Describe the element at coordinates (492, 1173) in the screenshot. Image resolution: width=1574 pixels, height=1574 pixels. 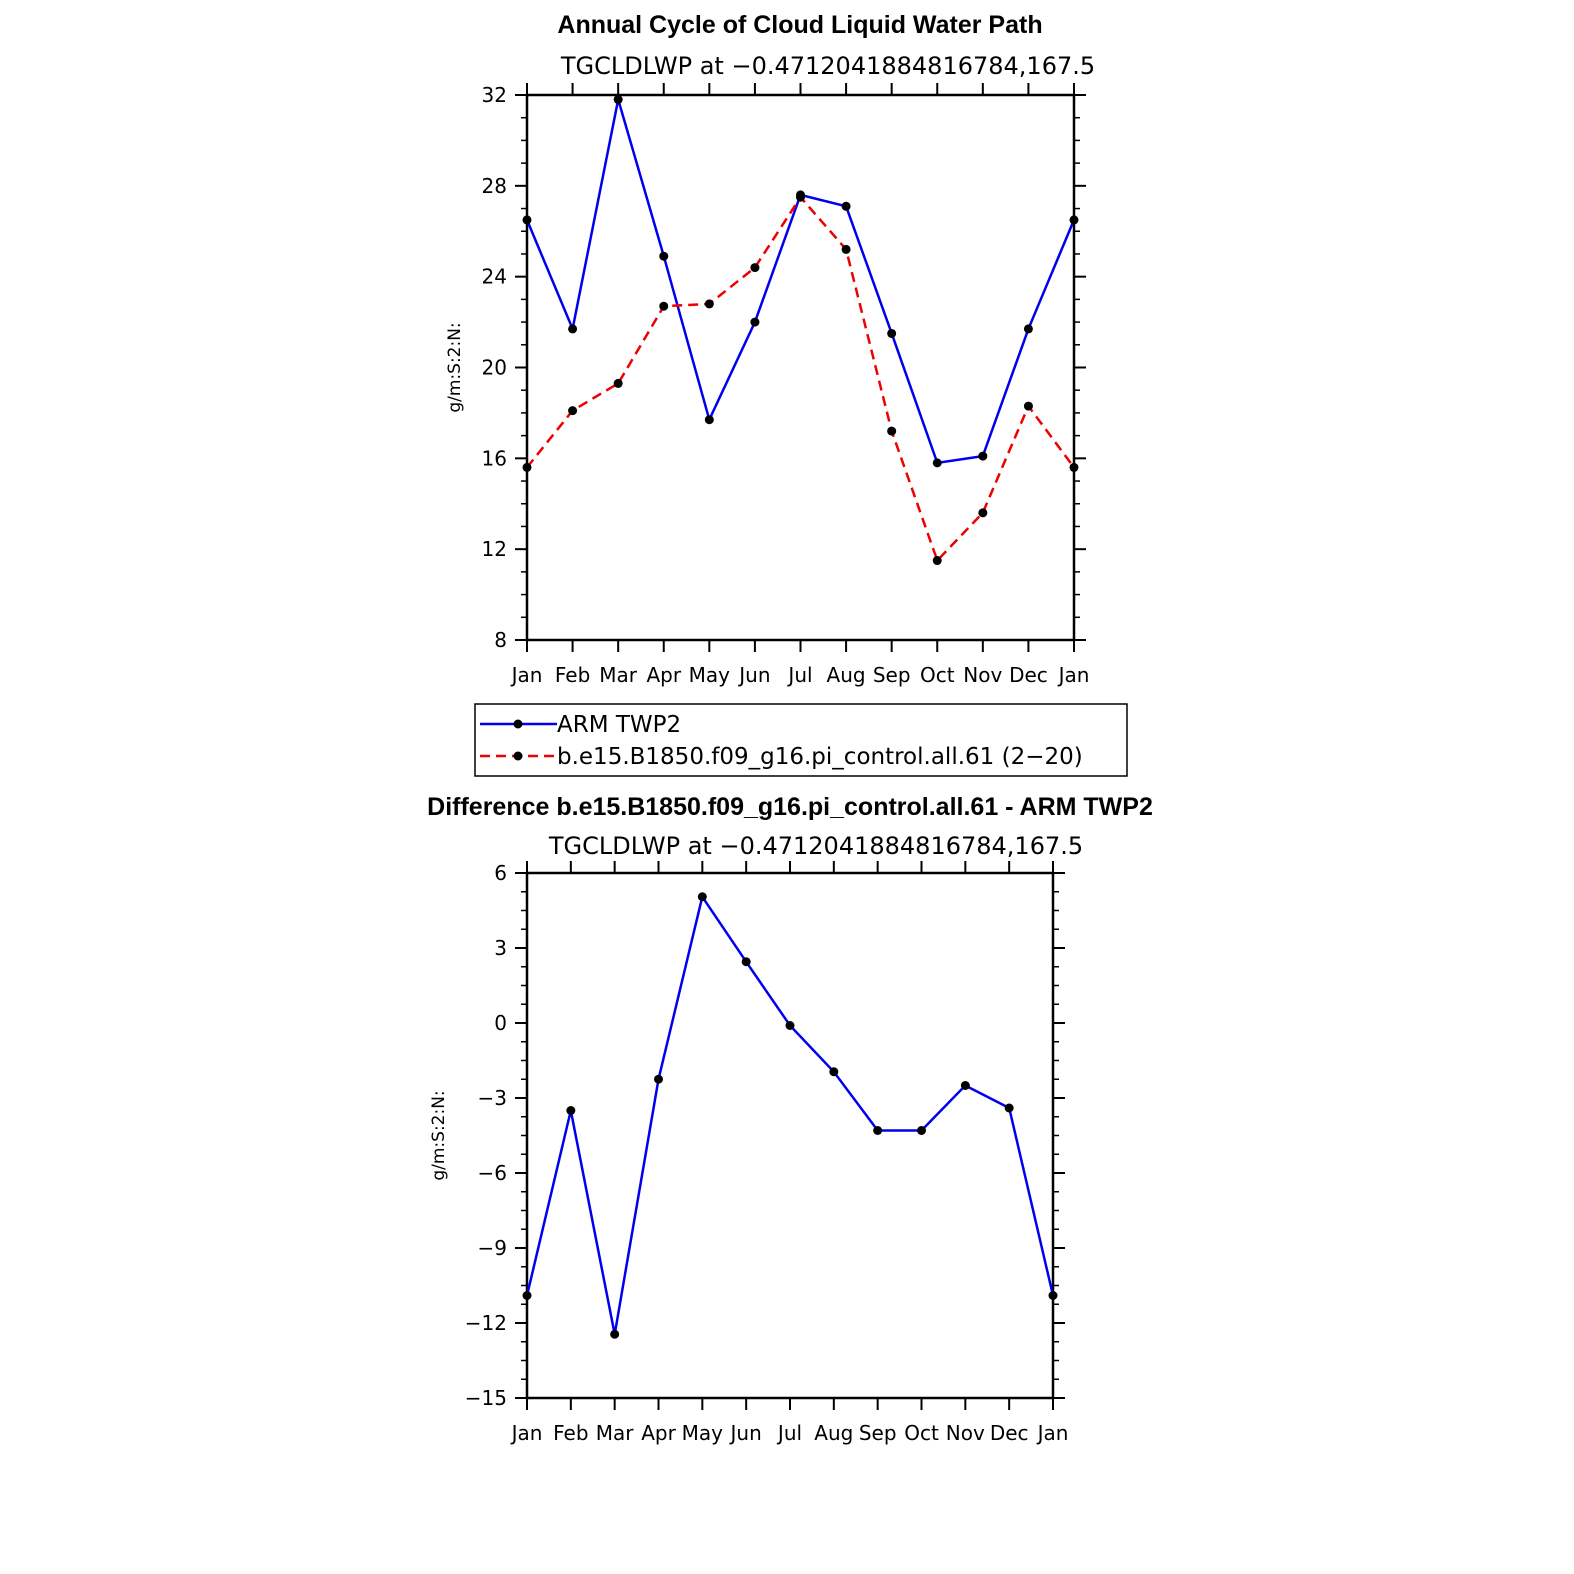
I see `y-tick-label: −6` at that location.